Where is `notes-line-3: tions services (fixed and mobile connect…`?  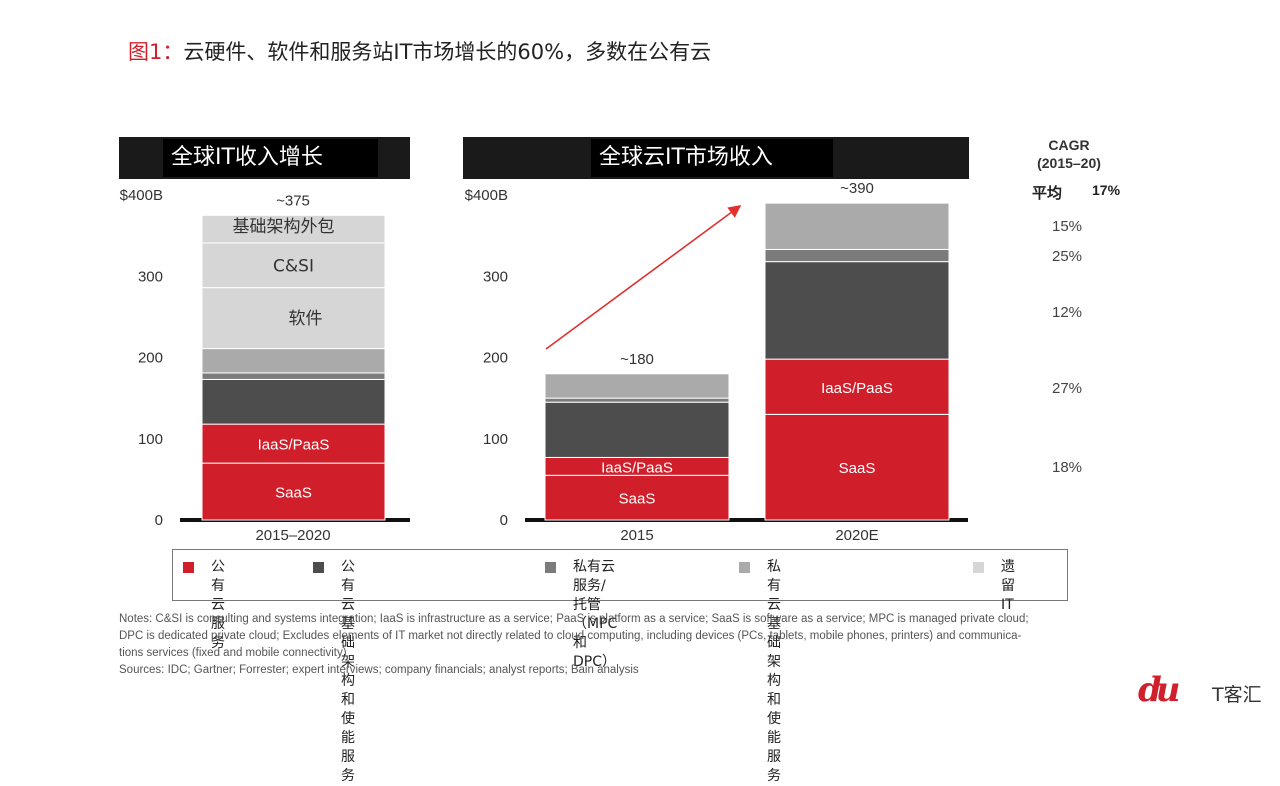
notes-line-3: tions services (fixed and mobile connect… is located at coordinates (233, 653).